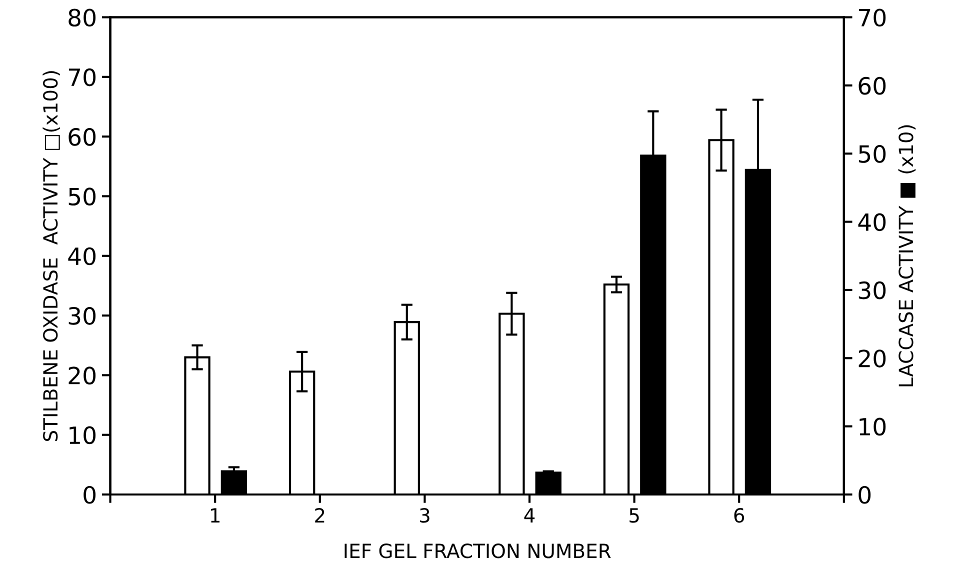  I want to click on y-tick-label: 50, so click(82, 197).